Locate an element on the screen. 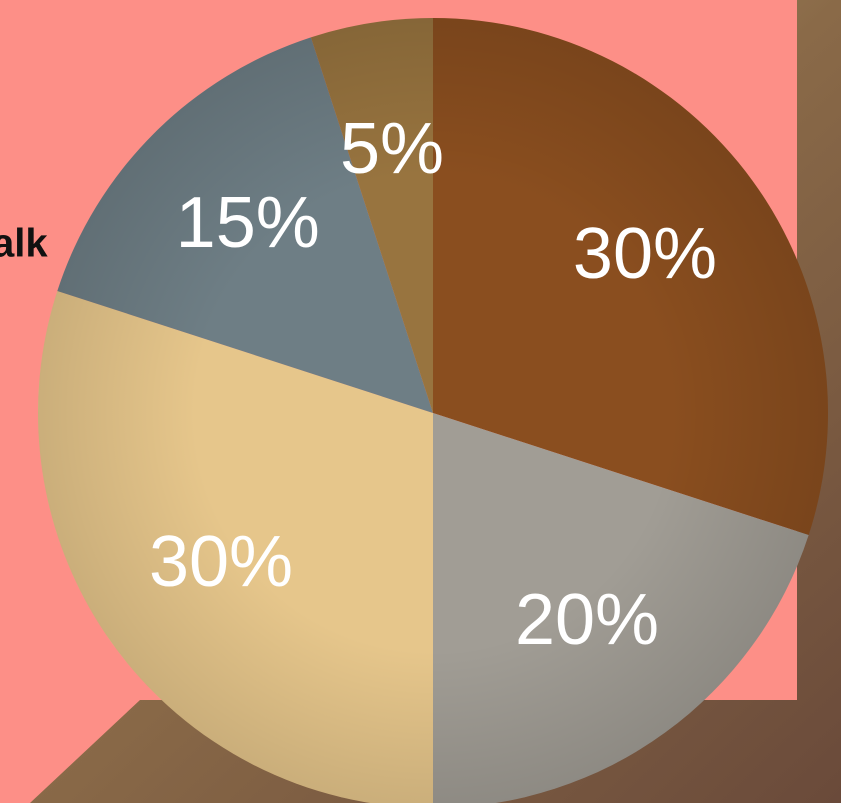 Image resolution: width=841 pixels, height=803 pixels. value-label: 20% is located at coordinates (587, 620).